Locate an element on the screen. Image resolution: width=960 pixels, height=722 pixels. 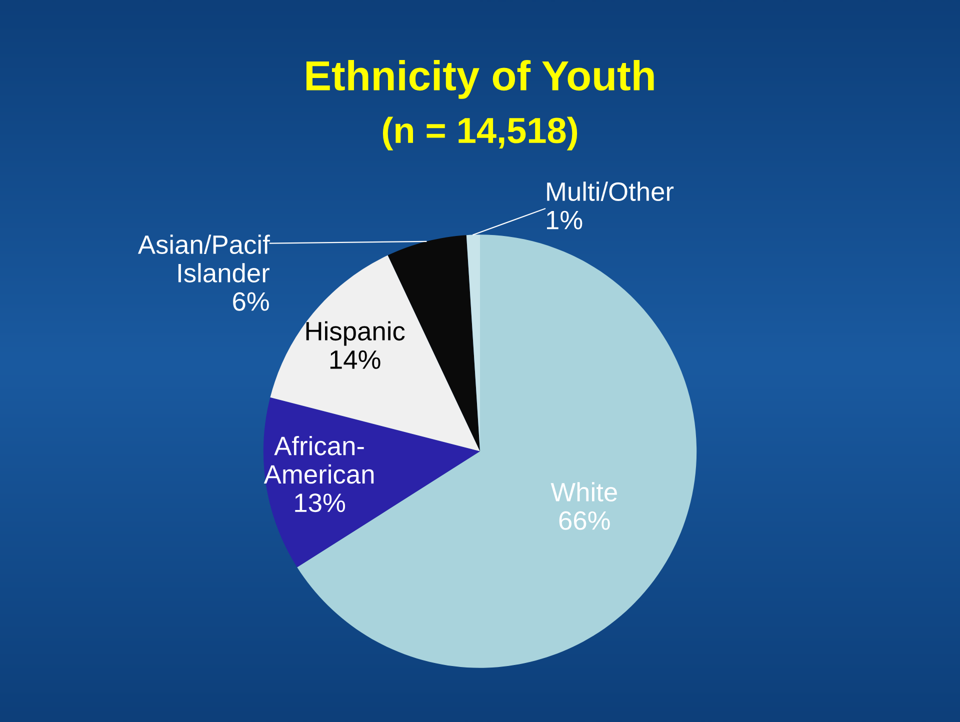
data-label: 6% is located at coordinates (251, 301).